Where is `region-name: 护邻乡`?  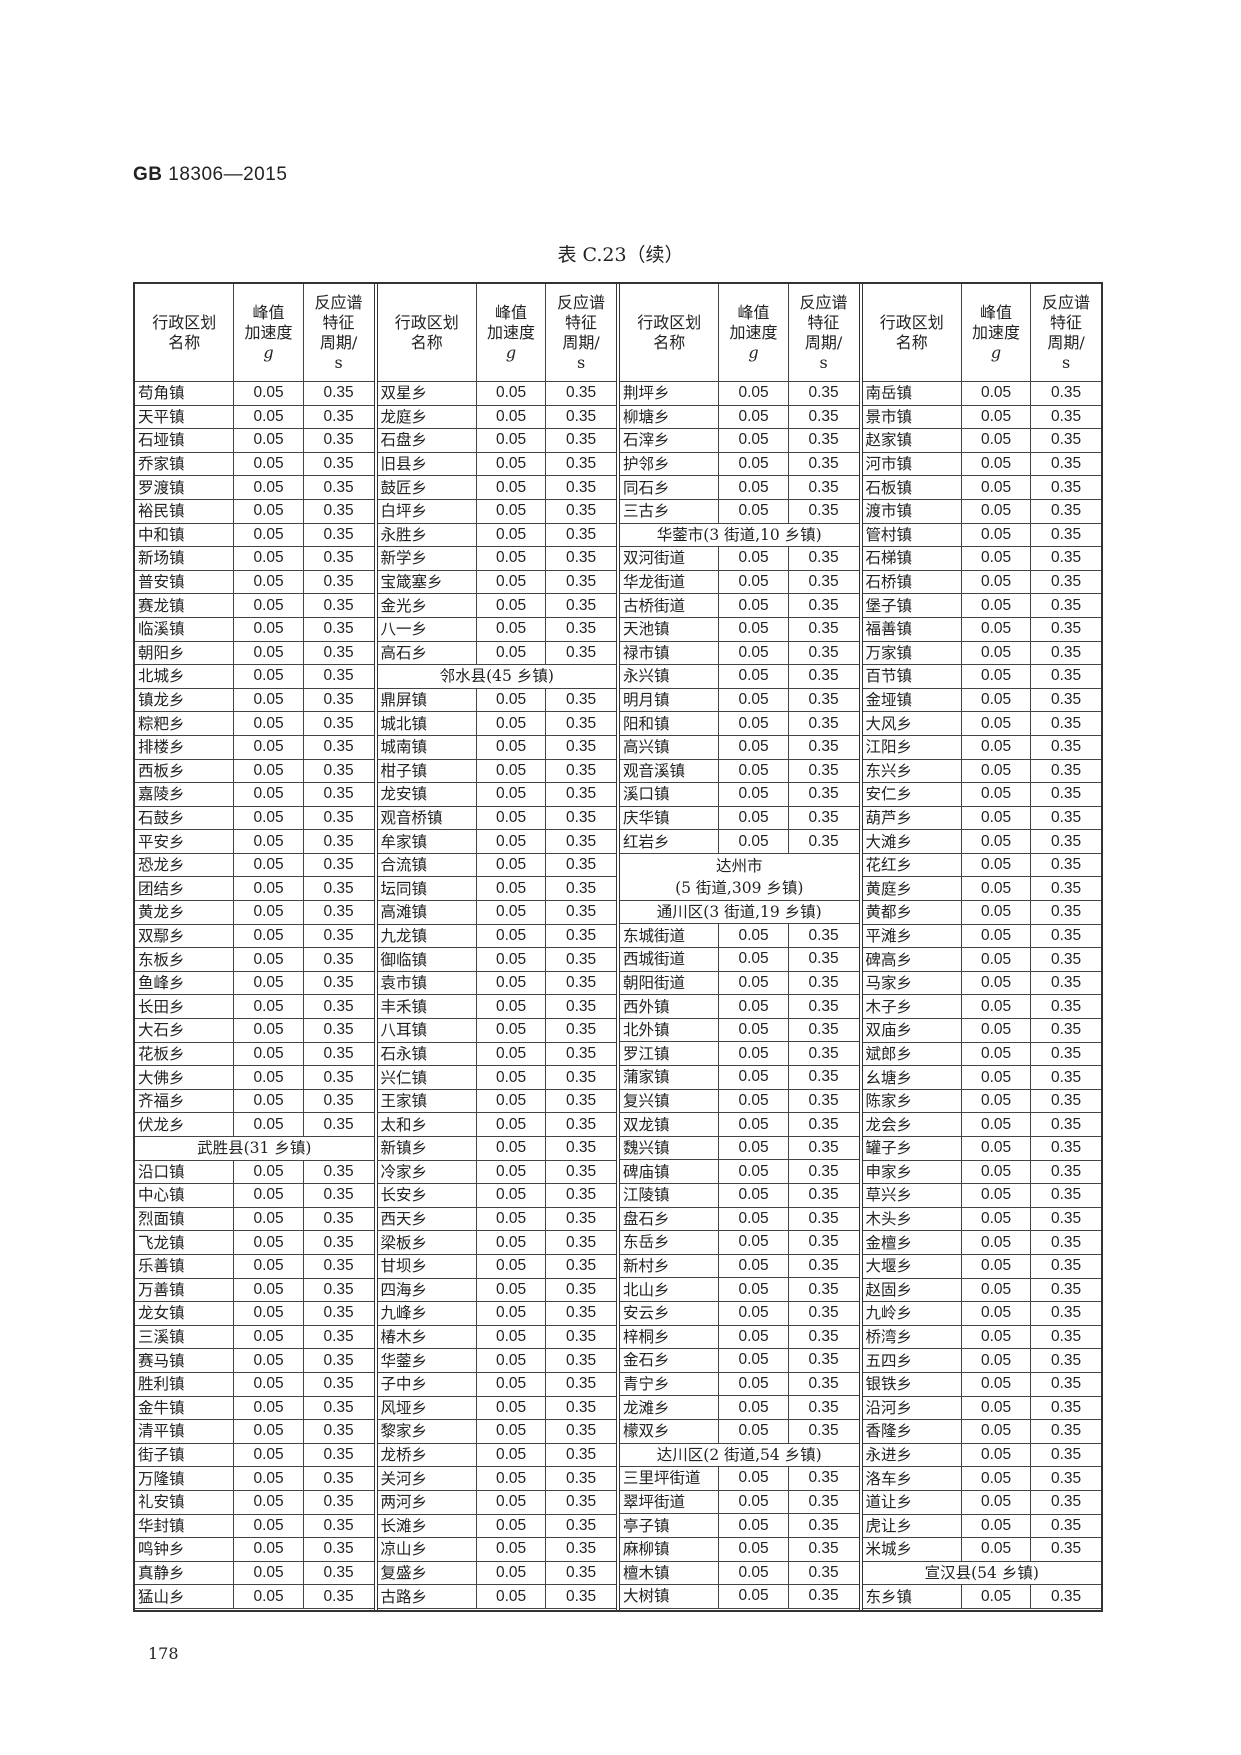 region-name: 护邻乡 is located at coordinates (670, 464).